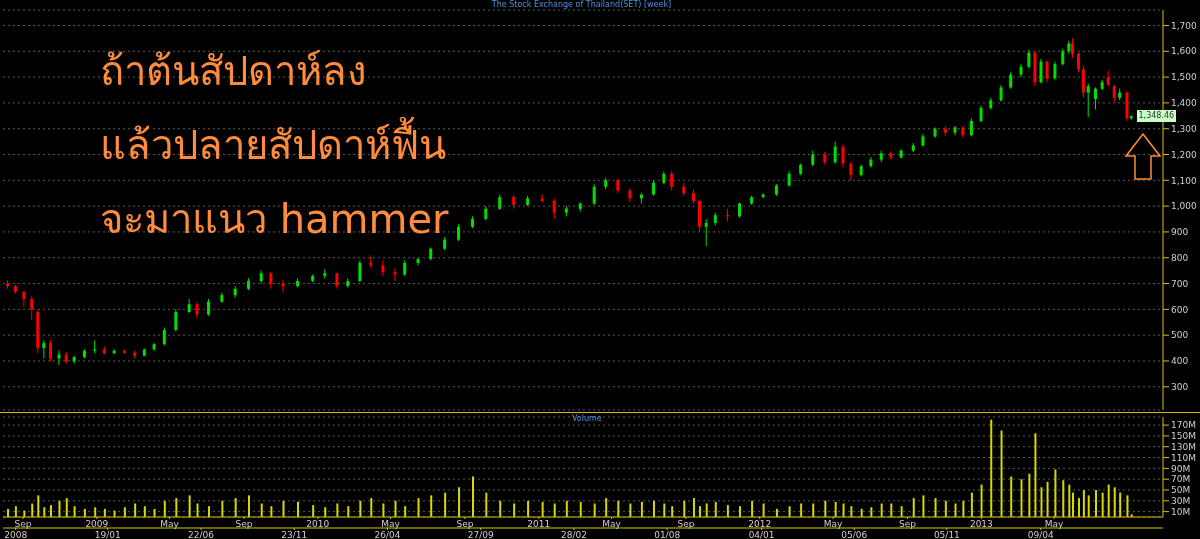 The width and height of the screenshot is (1200, 539). What do you see at coordinates (761, 534) in the screenshot?
I see `x2-tick-label: 04/01` at bounding box center [761, 534].